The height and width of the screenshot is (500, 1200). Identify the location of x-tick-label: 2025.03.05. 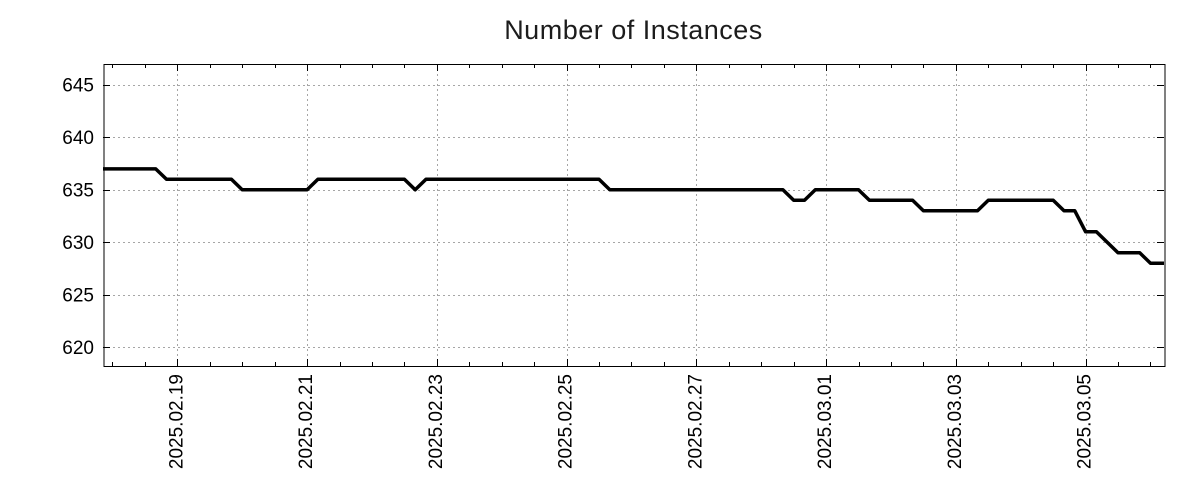
(1085, 421).